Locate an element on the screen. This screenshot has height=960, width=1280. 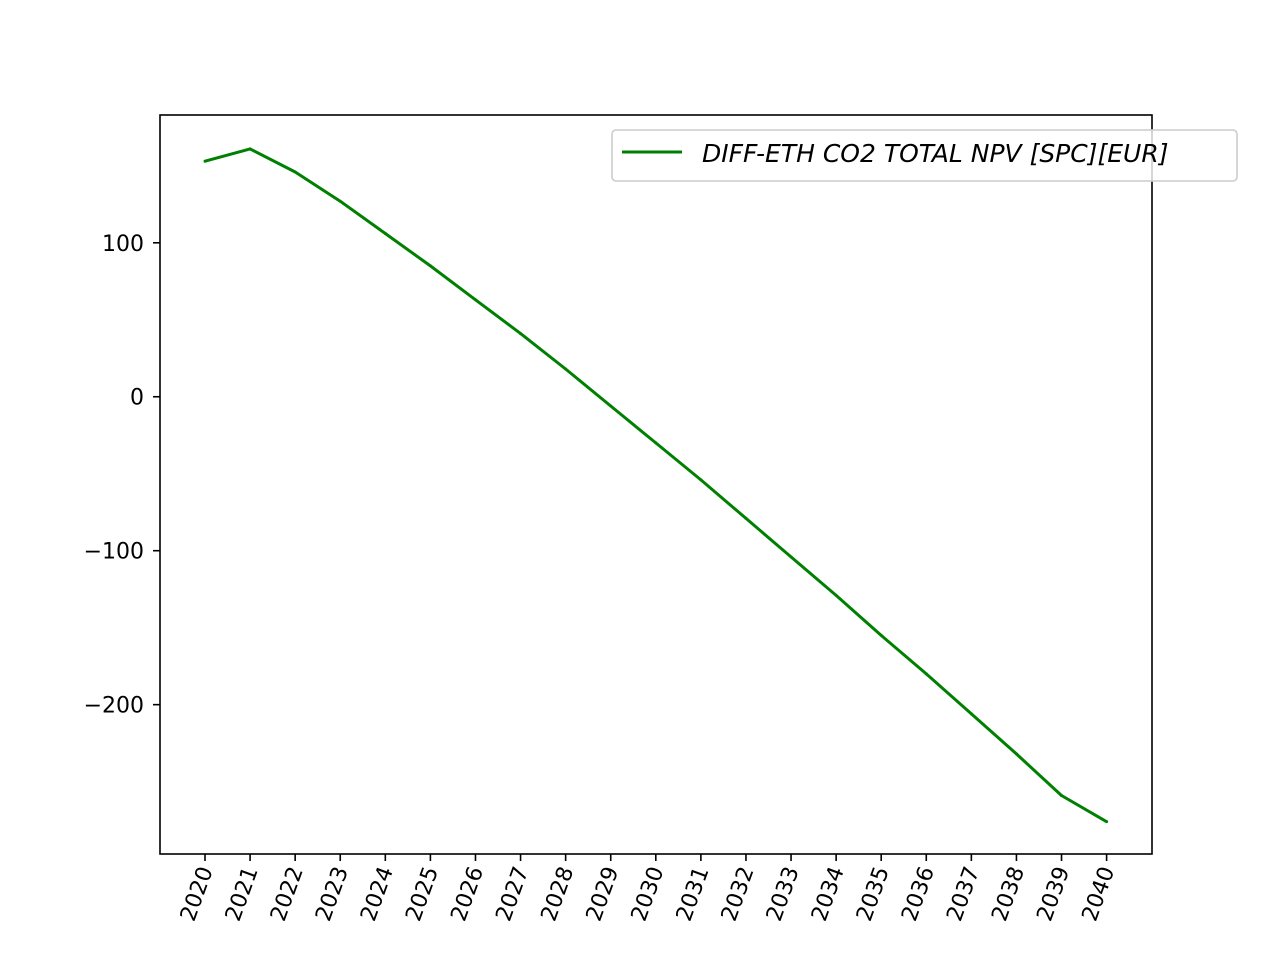
legend-label: DIFF-ETH CO2 TOTAL NPV [SPC][EUR] is located at coordinates (935, 153).